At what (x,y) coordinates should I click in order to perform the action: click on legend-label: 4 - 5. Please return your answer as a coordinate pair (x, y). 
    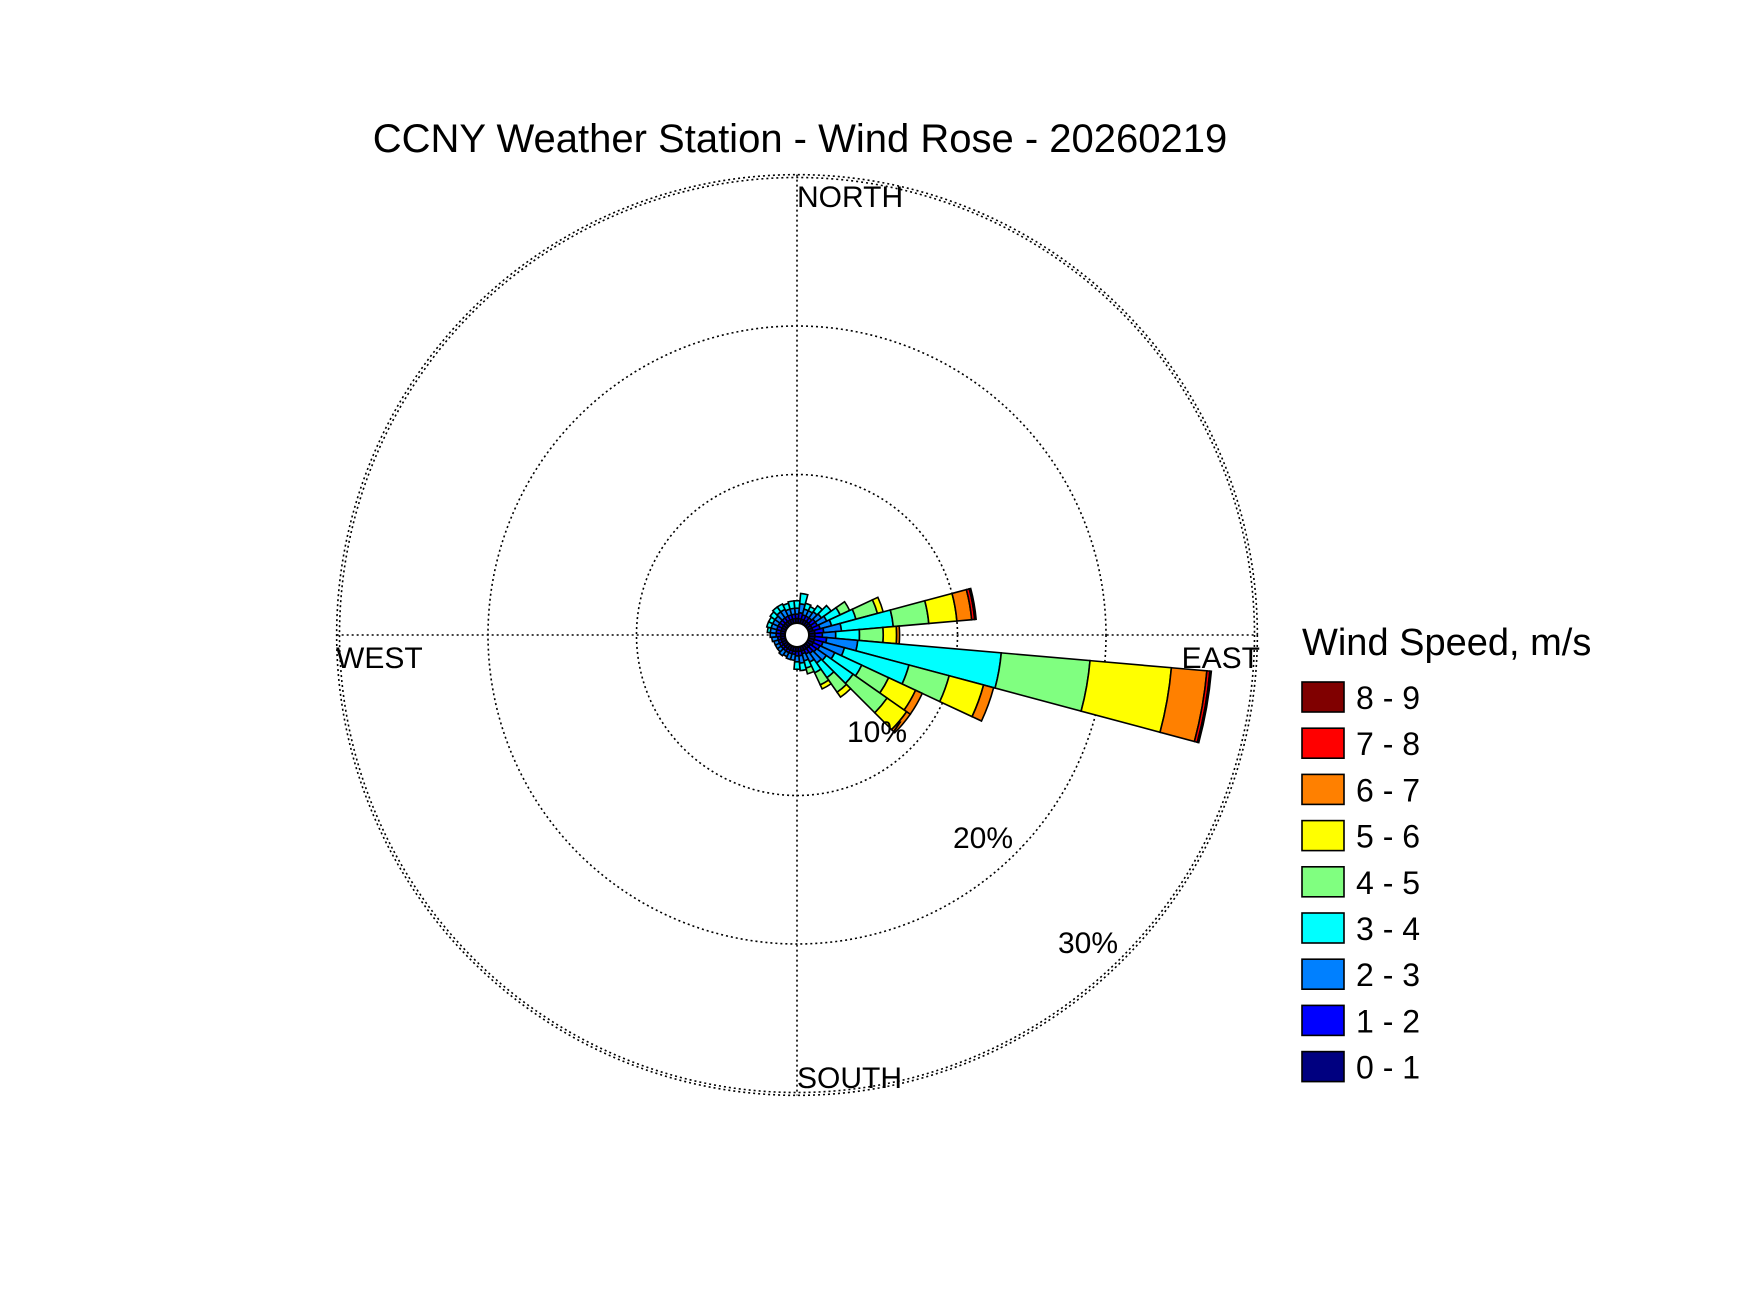
    Looking at the image, I should click on (1388, 883).